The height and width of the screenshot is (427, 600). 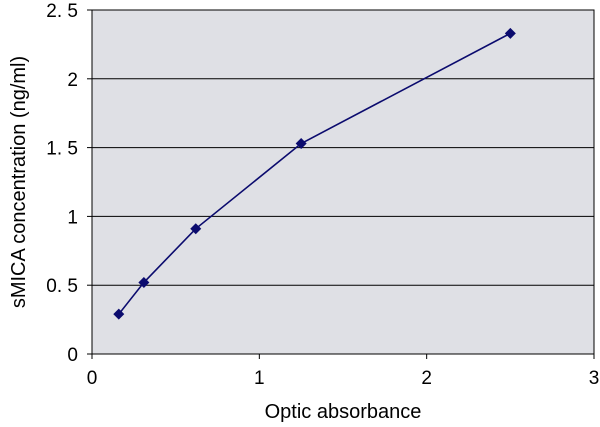 I want to click on y-axis-label: sMICA concentration (ng/ml), so click(x=19, y=182).